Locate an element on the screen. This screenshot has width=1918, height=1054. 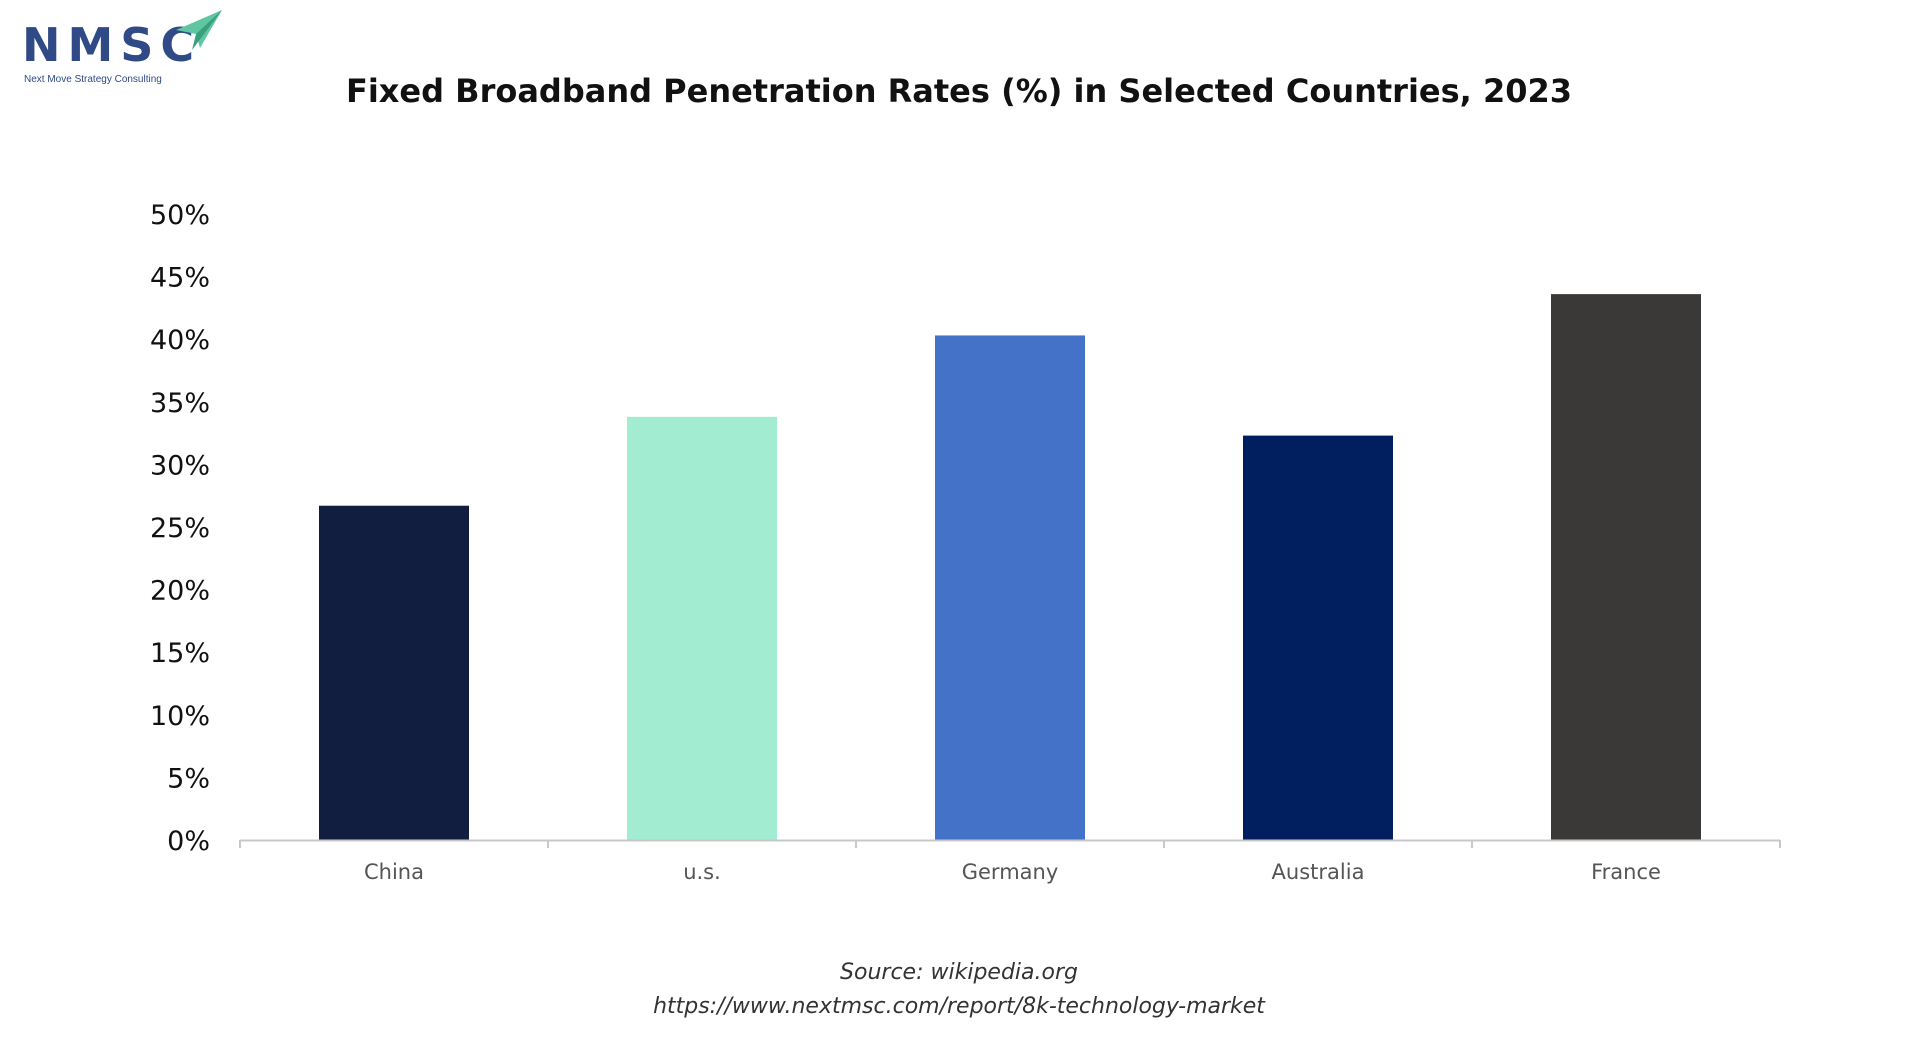
logo-wordmark: NMSC is located at coordinates (112, 45).